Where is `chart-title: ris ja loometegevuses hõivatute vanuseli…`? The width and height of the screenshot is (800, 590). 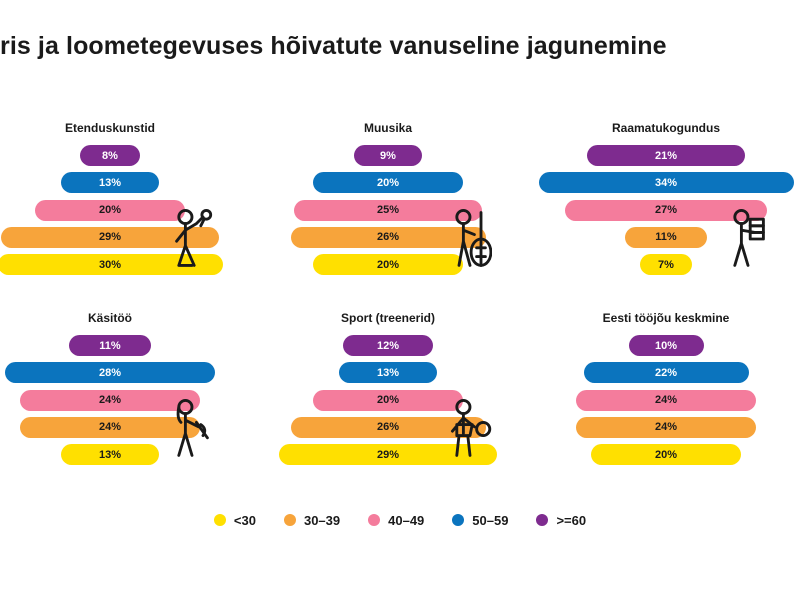
chart-title: ris ja loometegevuses hõivatute vanuseli… is located at coordinates (333, 46).